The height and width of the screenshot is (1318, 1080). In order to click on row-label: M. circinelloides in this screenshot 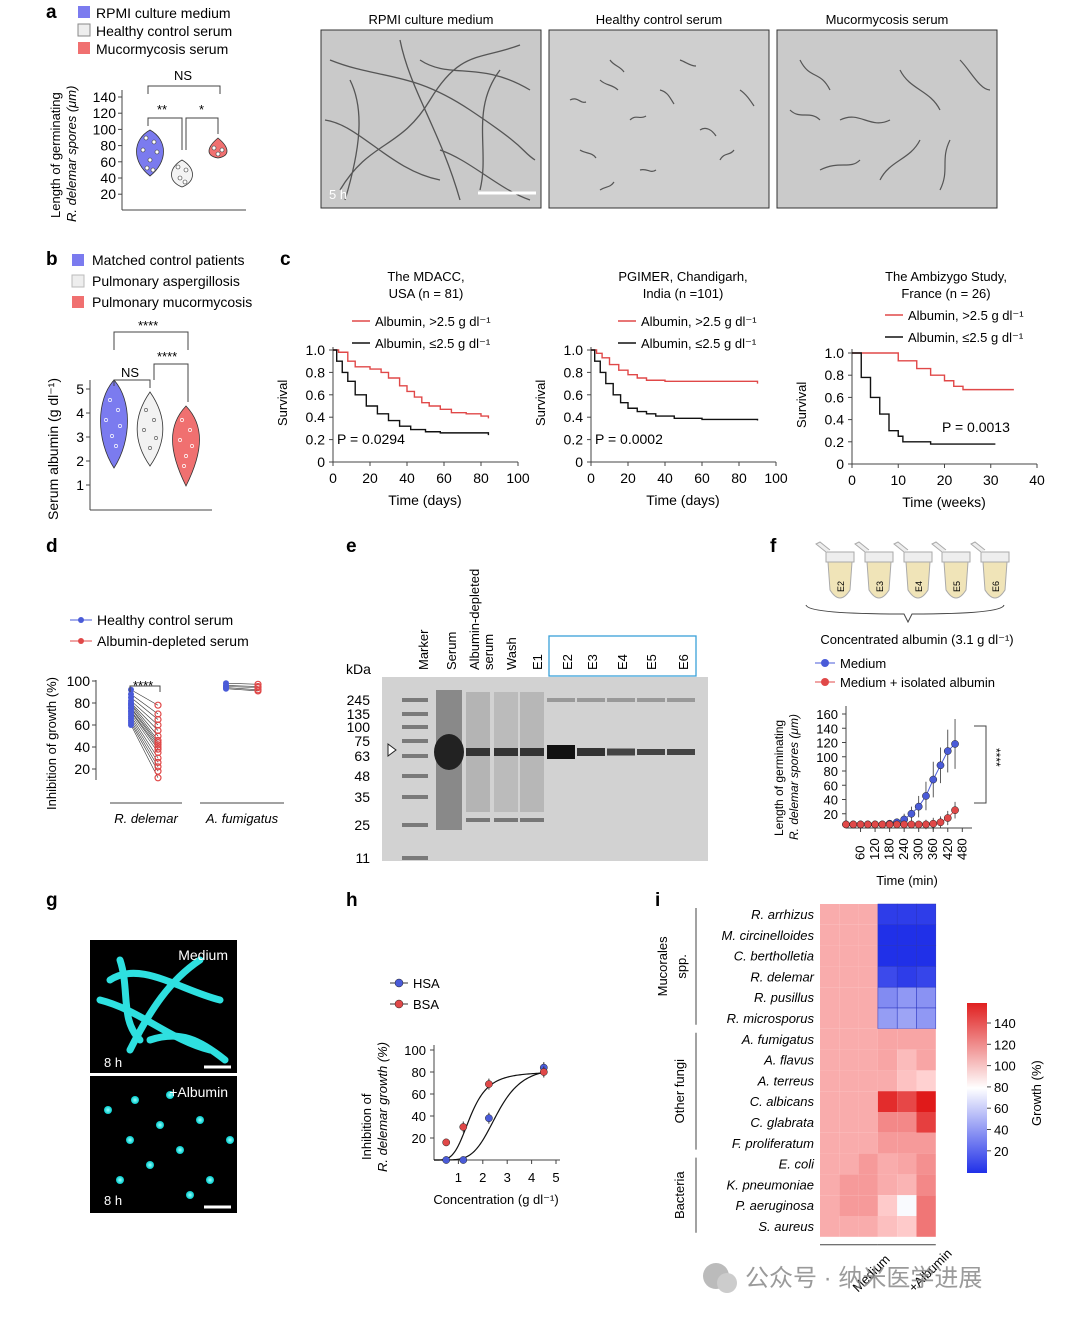, I will do `click(768, 935)`.